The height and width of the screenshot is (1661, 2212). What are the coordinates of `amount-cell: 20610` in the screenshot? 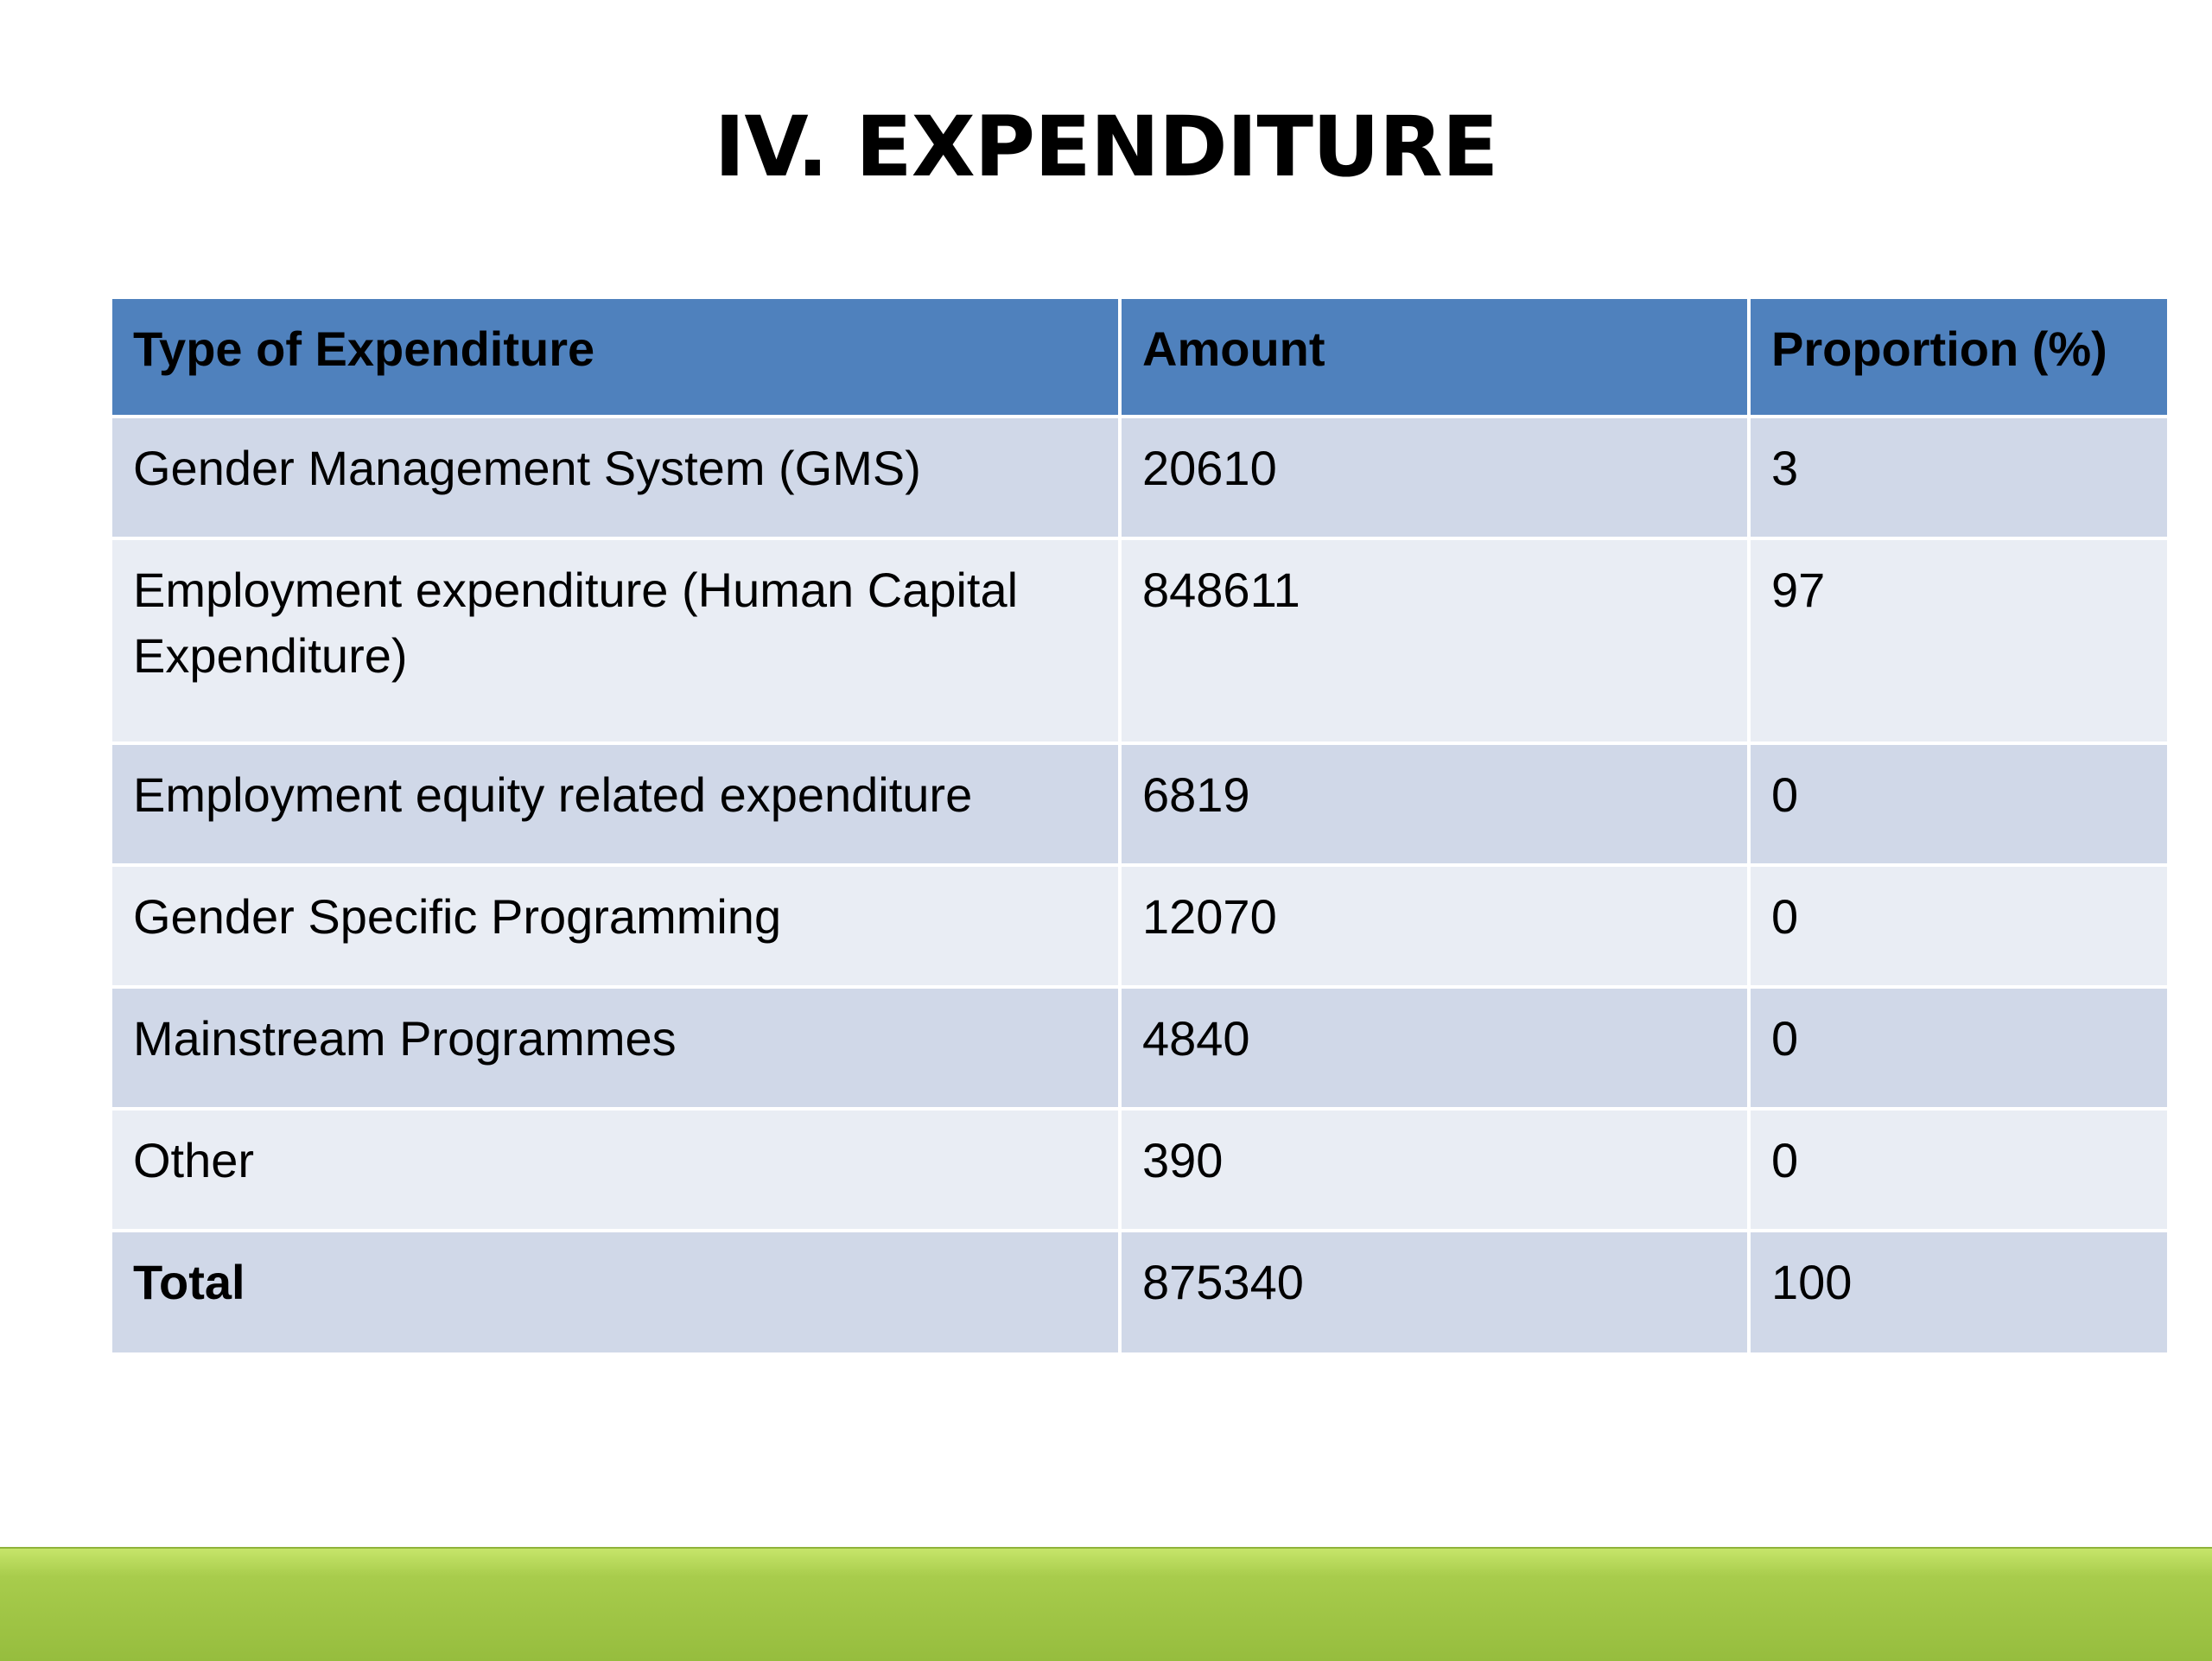 It's located at (1433, 476).